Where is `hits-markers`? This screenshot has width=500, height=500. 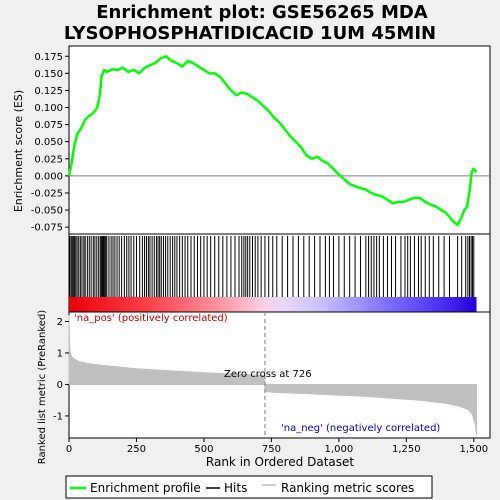
hits-markers is located at coordinates (272, 266).